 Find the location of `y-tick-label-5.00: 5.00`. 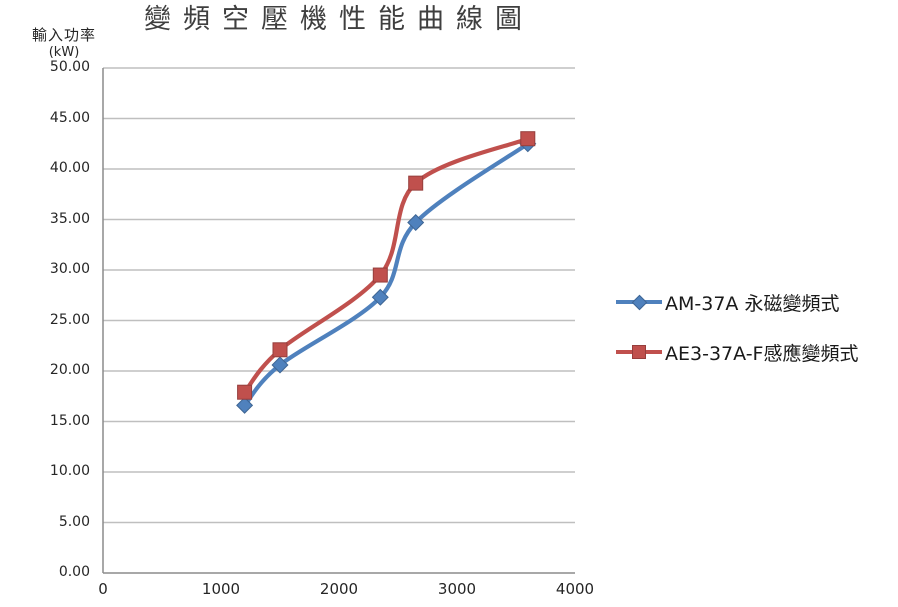

y-tick-label-5.00: 5.00 is located at coordinates (74, 521).